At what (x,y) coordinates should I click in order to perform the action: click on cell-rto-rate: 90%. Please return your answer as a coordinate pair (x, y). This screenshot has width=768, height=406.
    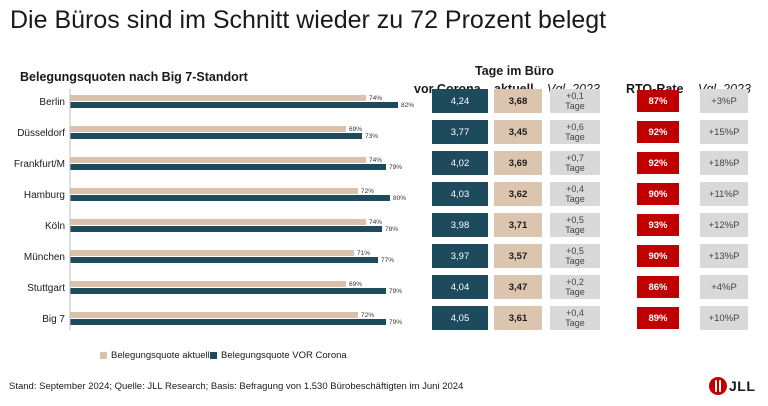
    Looking at the image, I should click on (658, 194).